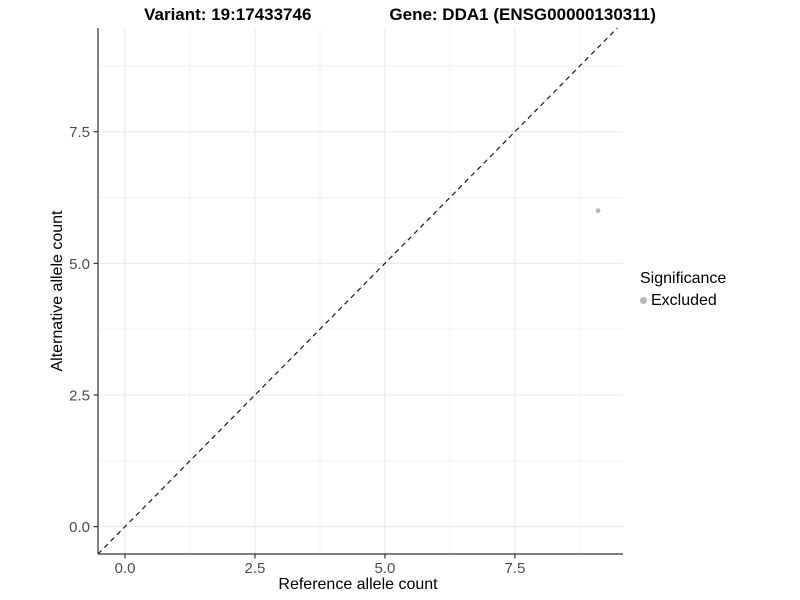  Describe the element at coordinates (385, 568) in the screenshot. I see `x-tick-label: 5.0` at that location.